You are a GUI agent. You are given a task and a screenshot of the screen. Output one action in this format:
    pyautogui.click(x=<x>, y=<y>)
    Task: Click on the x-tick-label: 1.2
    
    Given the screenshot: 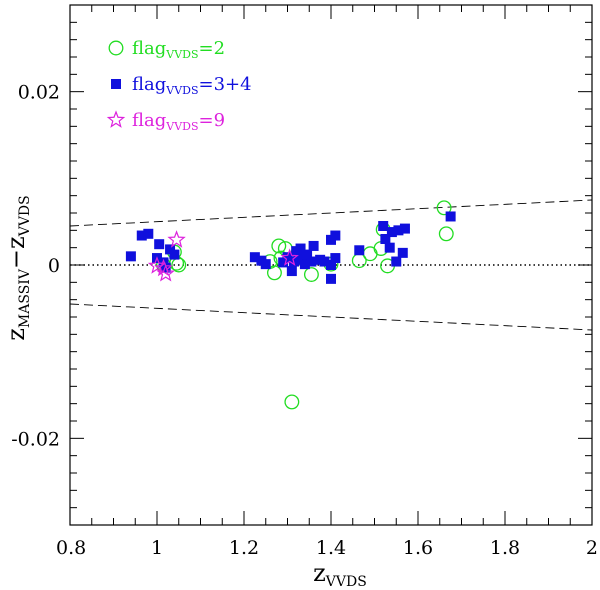 What is the action you would take?
    pyautogui.click(x=244, y=548)
    